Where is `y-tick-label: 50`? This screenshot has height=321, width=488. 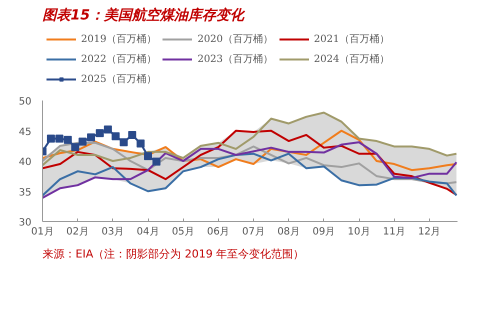
y-tick-label: 50 is located at coordinates (25, 102).